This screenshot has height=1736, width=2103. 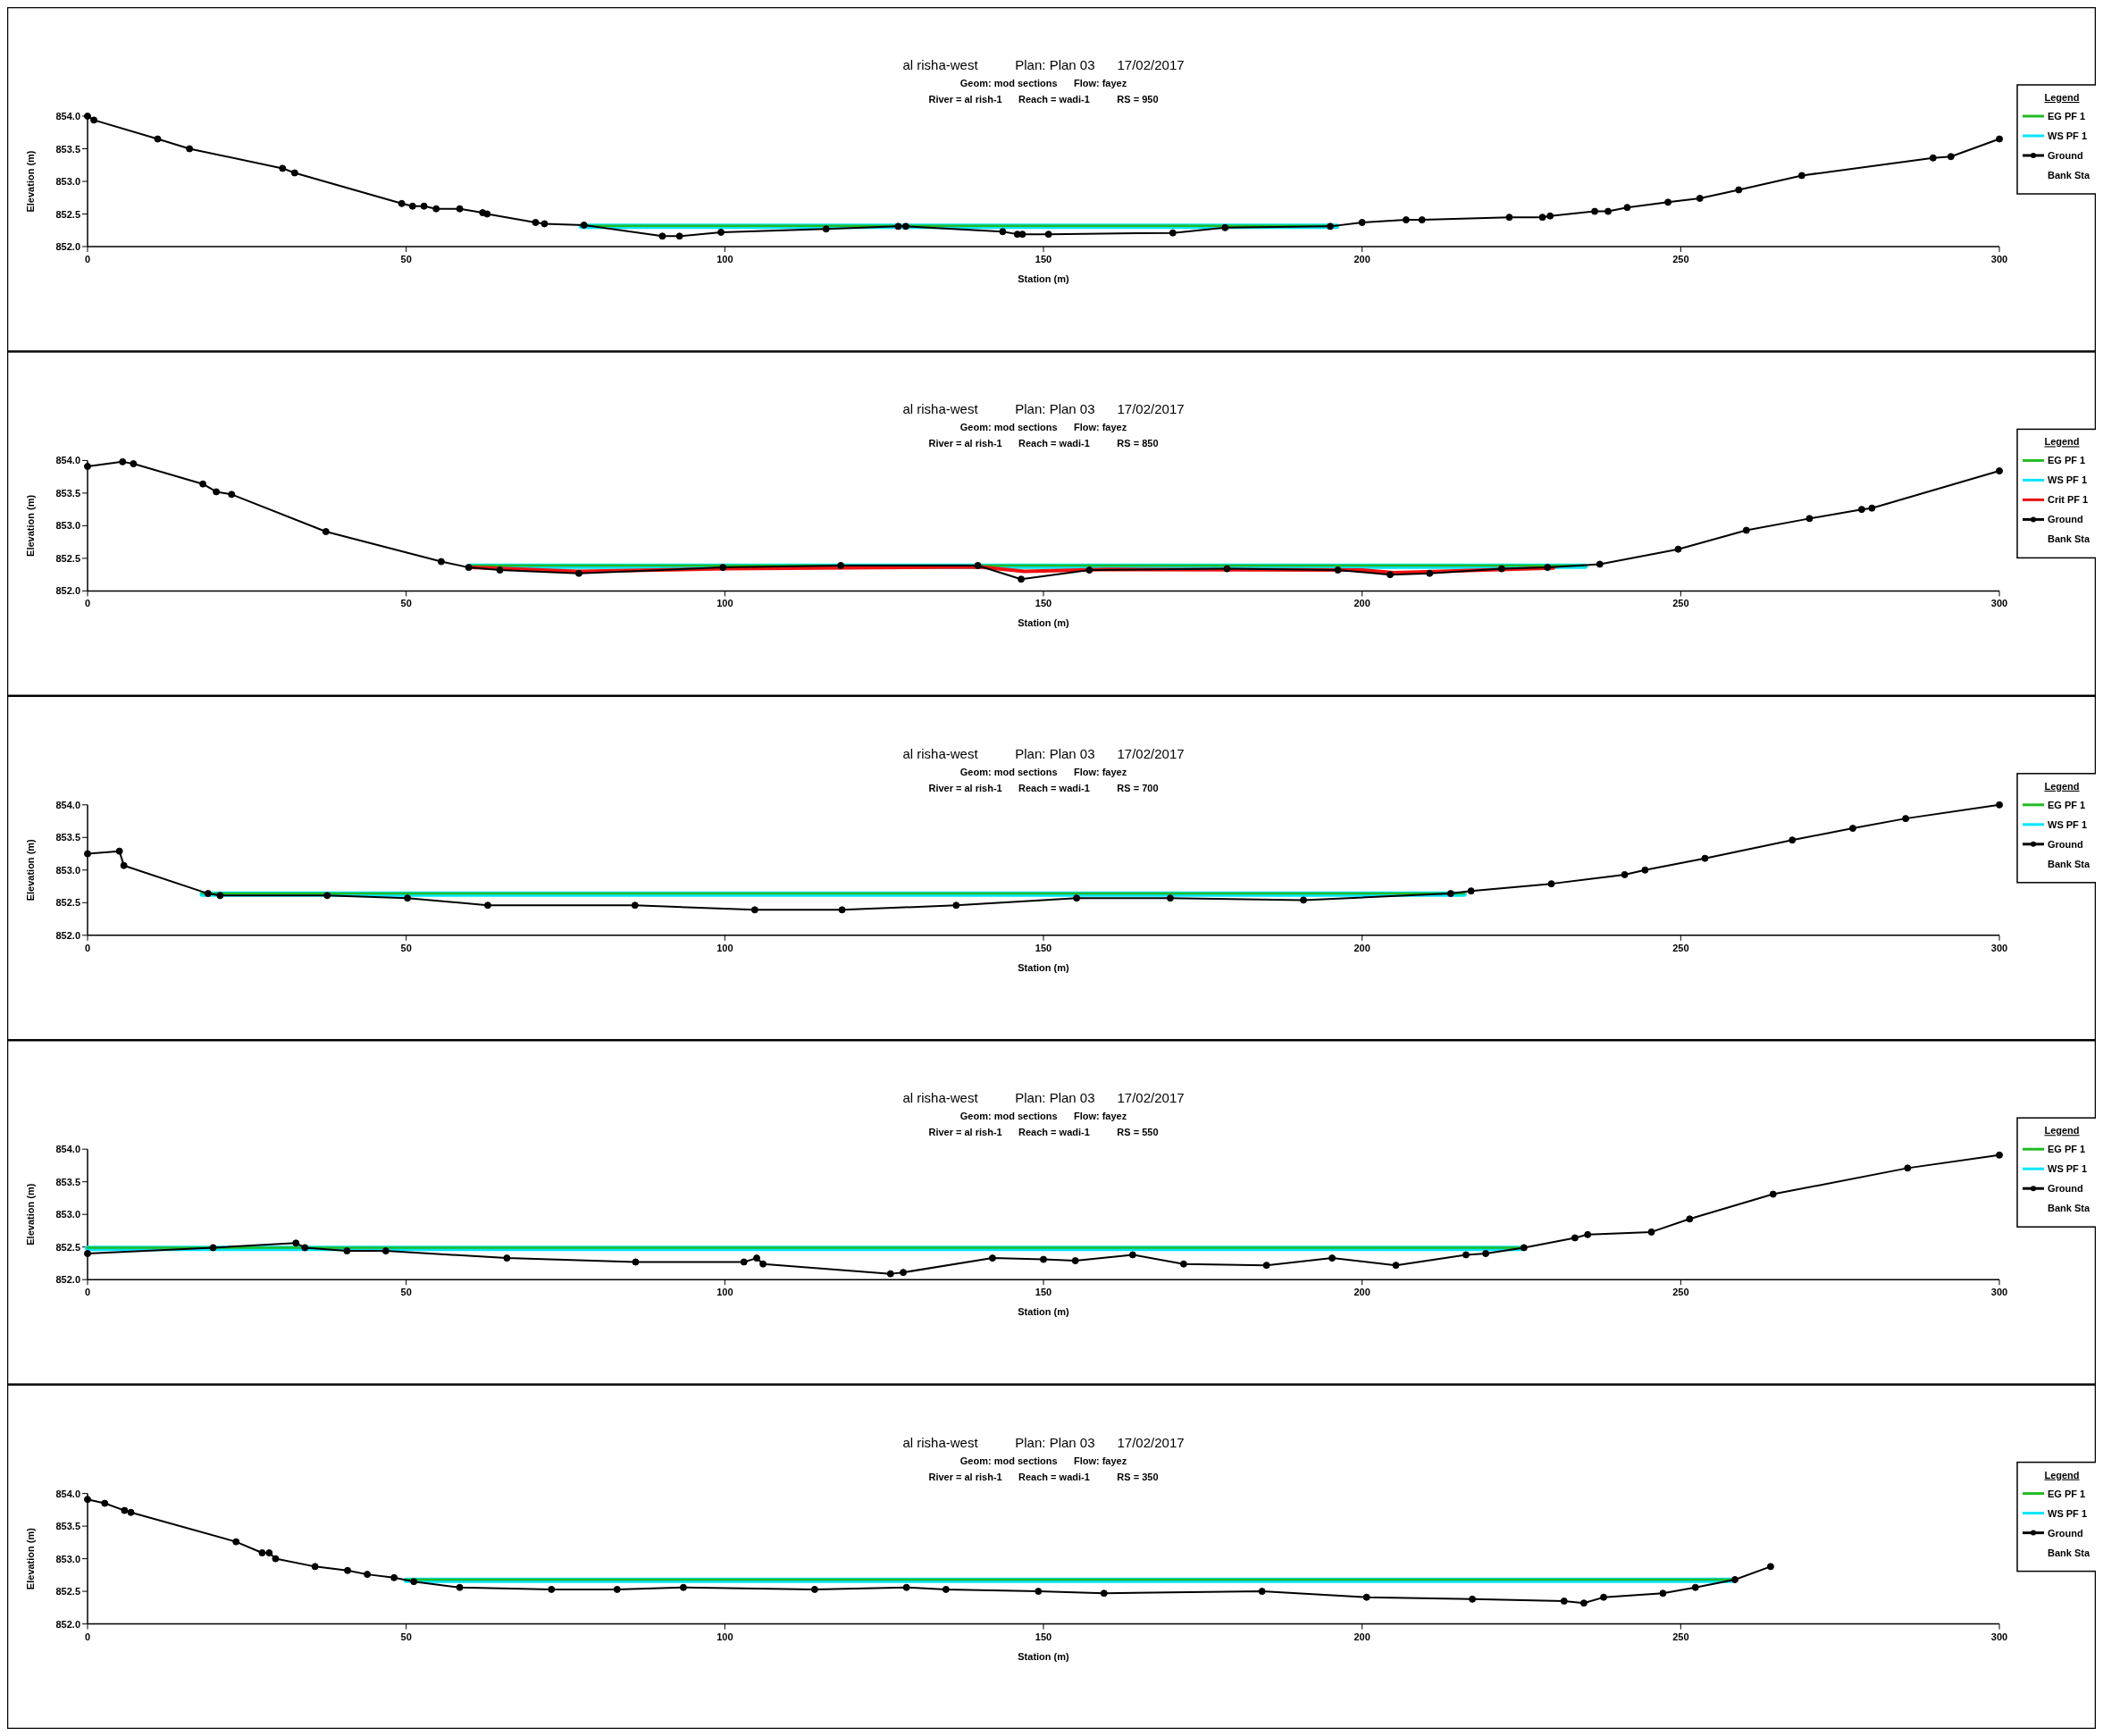 I want to click on text: River = al rish-1 Reach = wadi-1 RS = 700, so click(x=1043, y=787).